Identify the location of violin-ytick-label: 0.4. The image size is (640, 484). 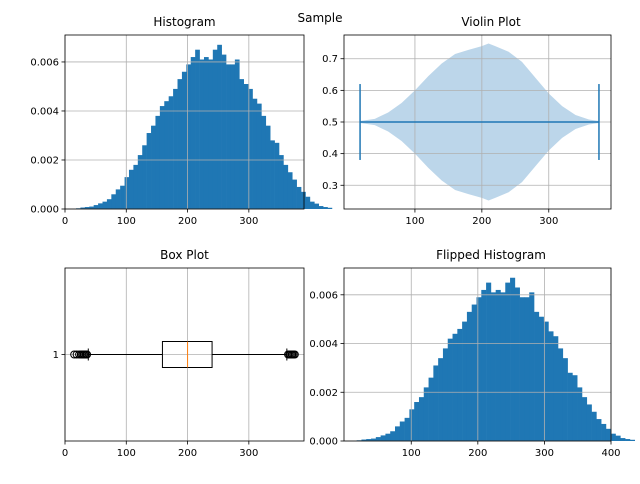
(330, 154).